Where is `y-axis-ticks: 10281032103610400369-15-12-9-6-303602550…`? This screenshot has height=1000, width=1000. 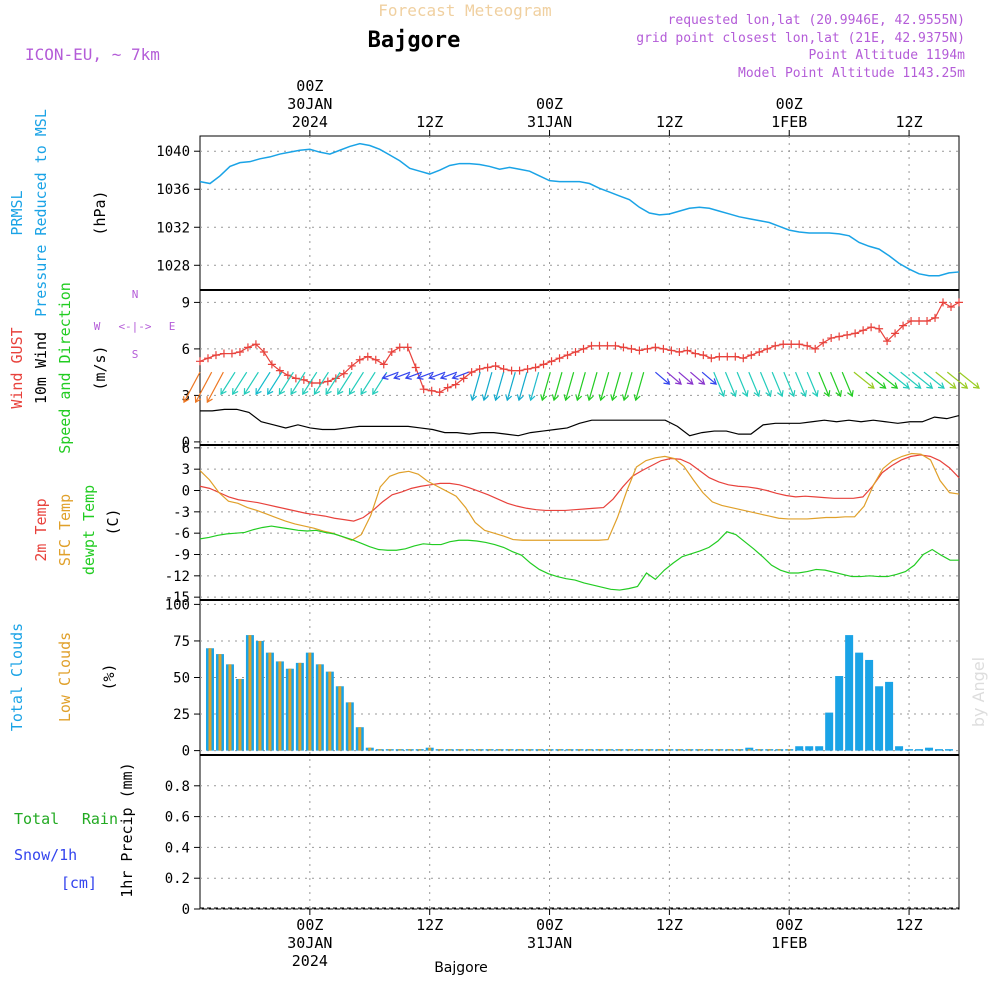 y-axis-ticks: 10281032103610400369-15-12-9-6-303602550… is located at coordinates (178, 531).